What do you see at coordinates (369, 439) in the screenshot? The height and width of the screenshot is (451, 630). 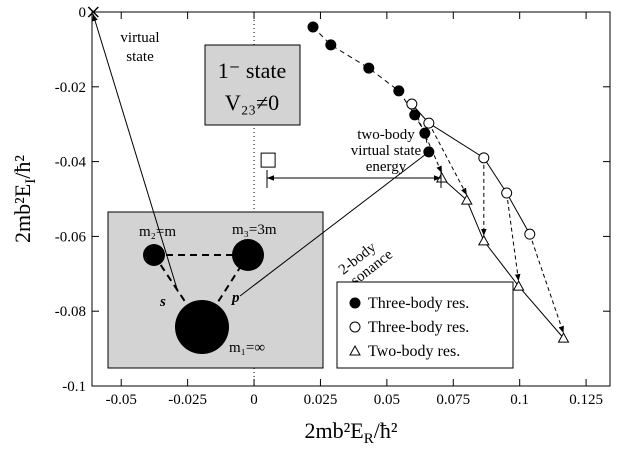 I see `x-axis-label-part: R` at bounding box center [369, 439].